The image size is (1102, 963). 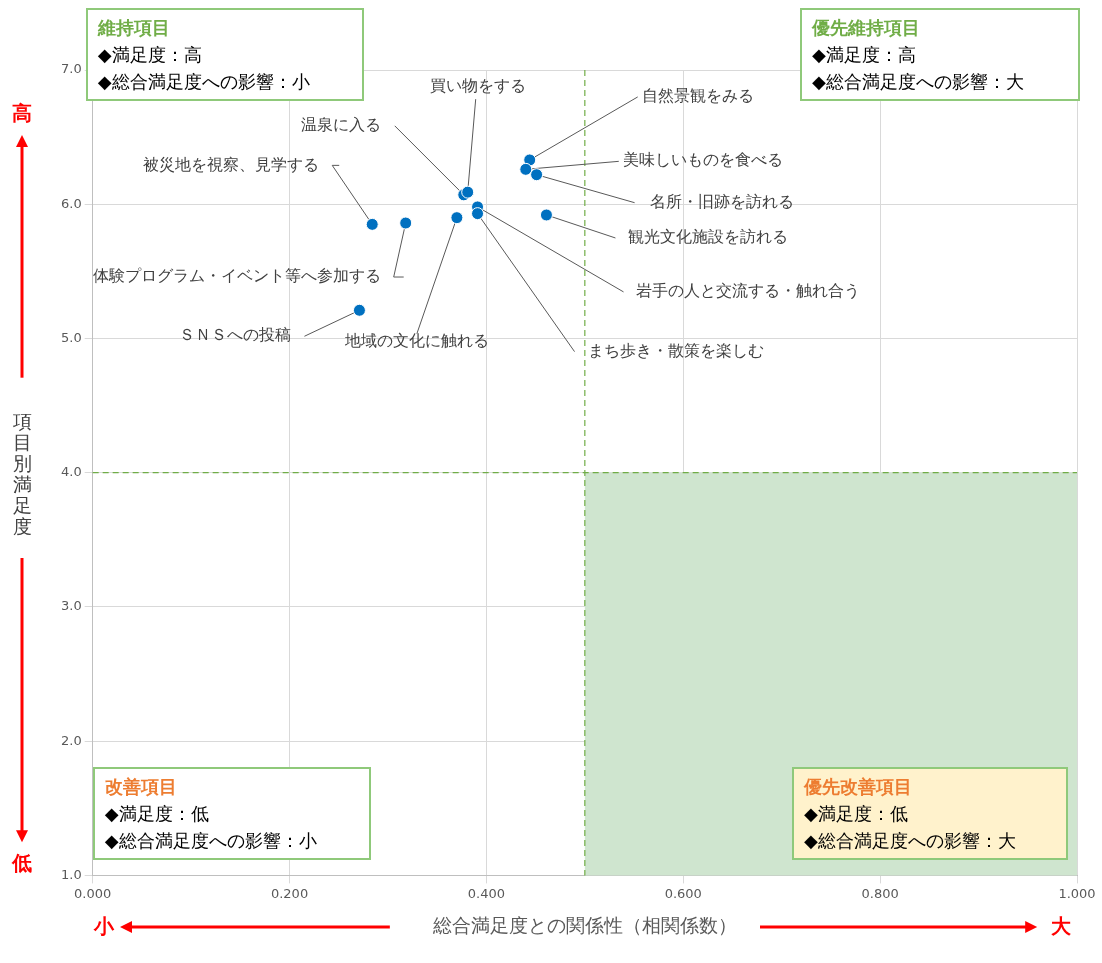 What do you see at coordinates (683, 893) in the screenshot?
I see `x-tick-label: 0.600` at bounding box center [683, 893].